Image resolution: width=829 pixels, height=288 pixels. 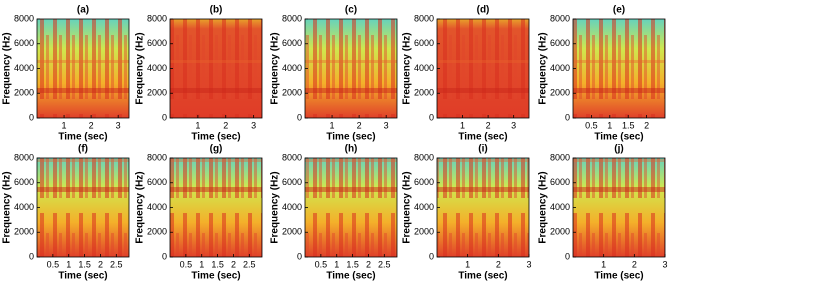 I want to click on panel-title: (h), so click(x=351, y=149).